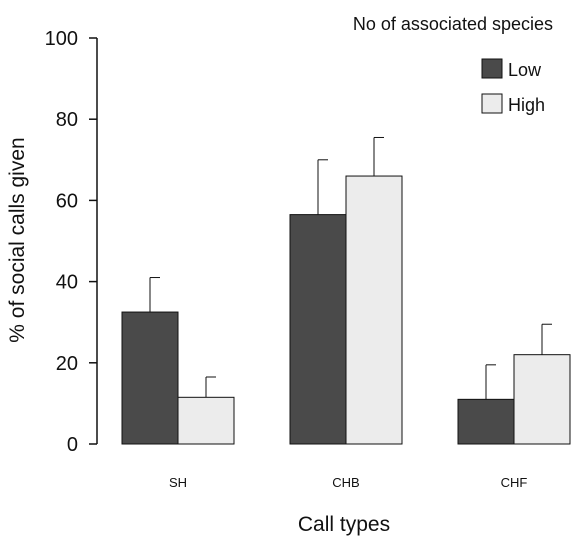 This screenshot has height=537, width=571. I want to click on bar-low-chf, so click(486, 421).